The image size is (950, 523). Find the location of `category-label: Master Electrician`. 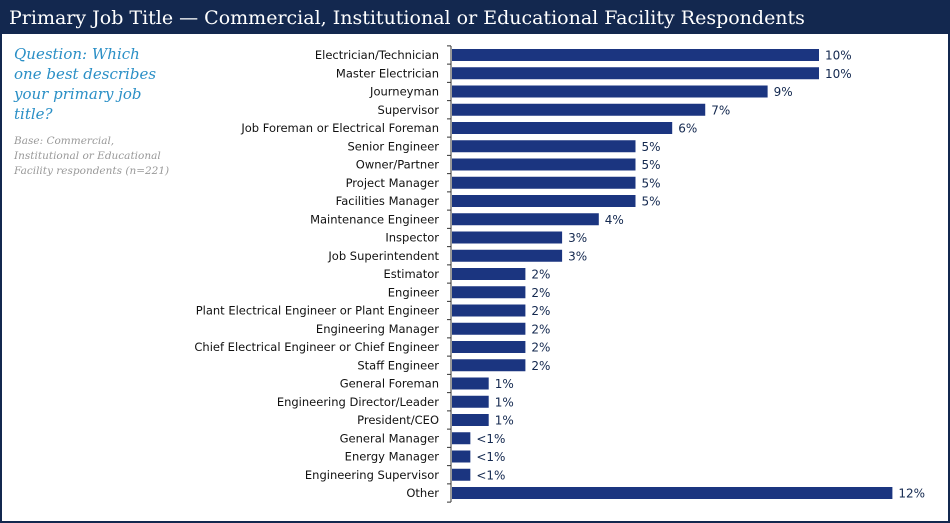

category-label: Master Electrician is located at coordinates (387, 73).